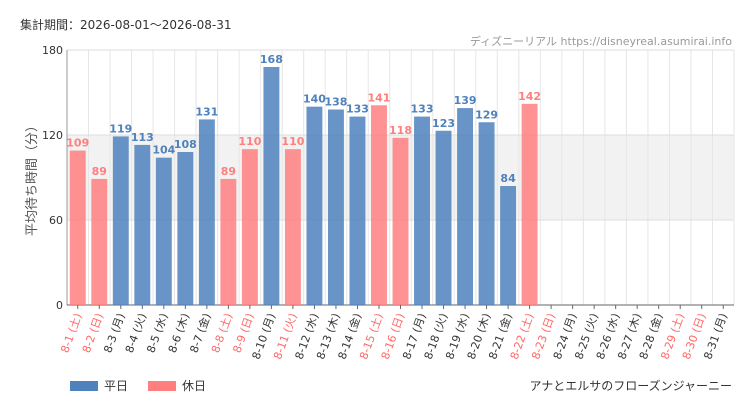  I want to click on legend-item-weekday: 平日, so click(99, 385).